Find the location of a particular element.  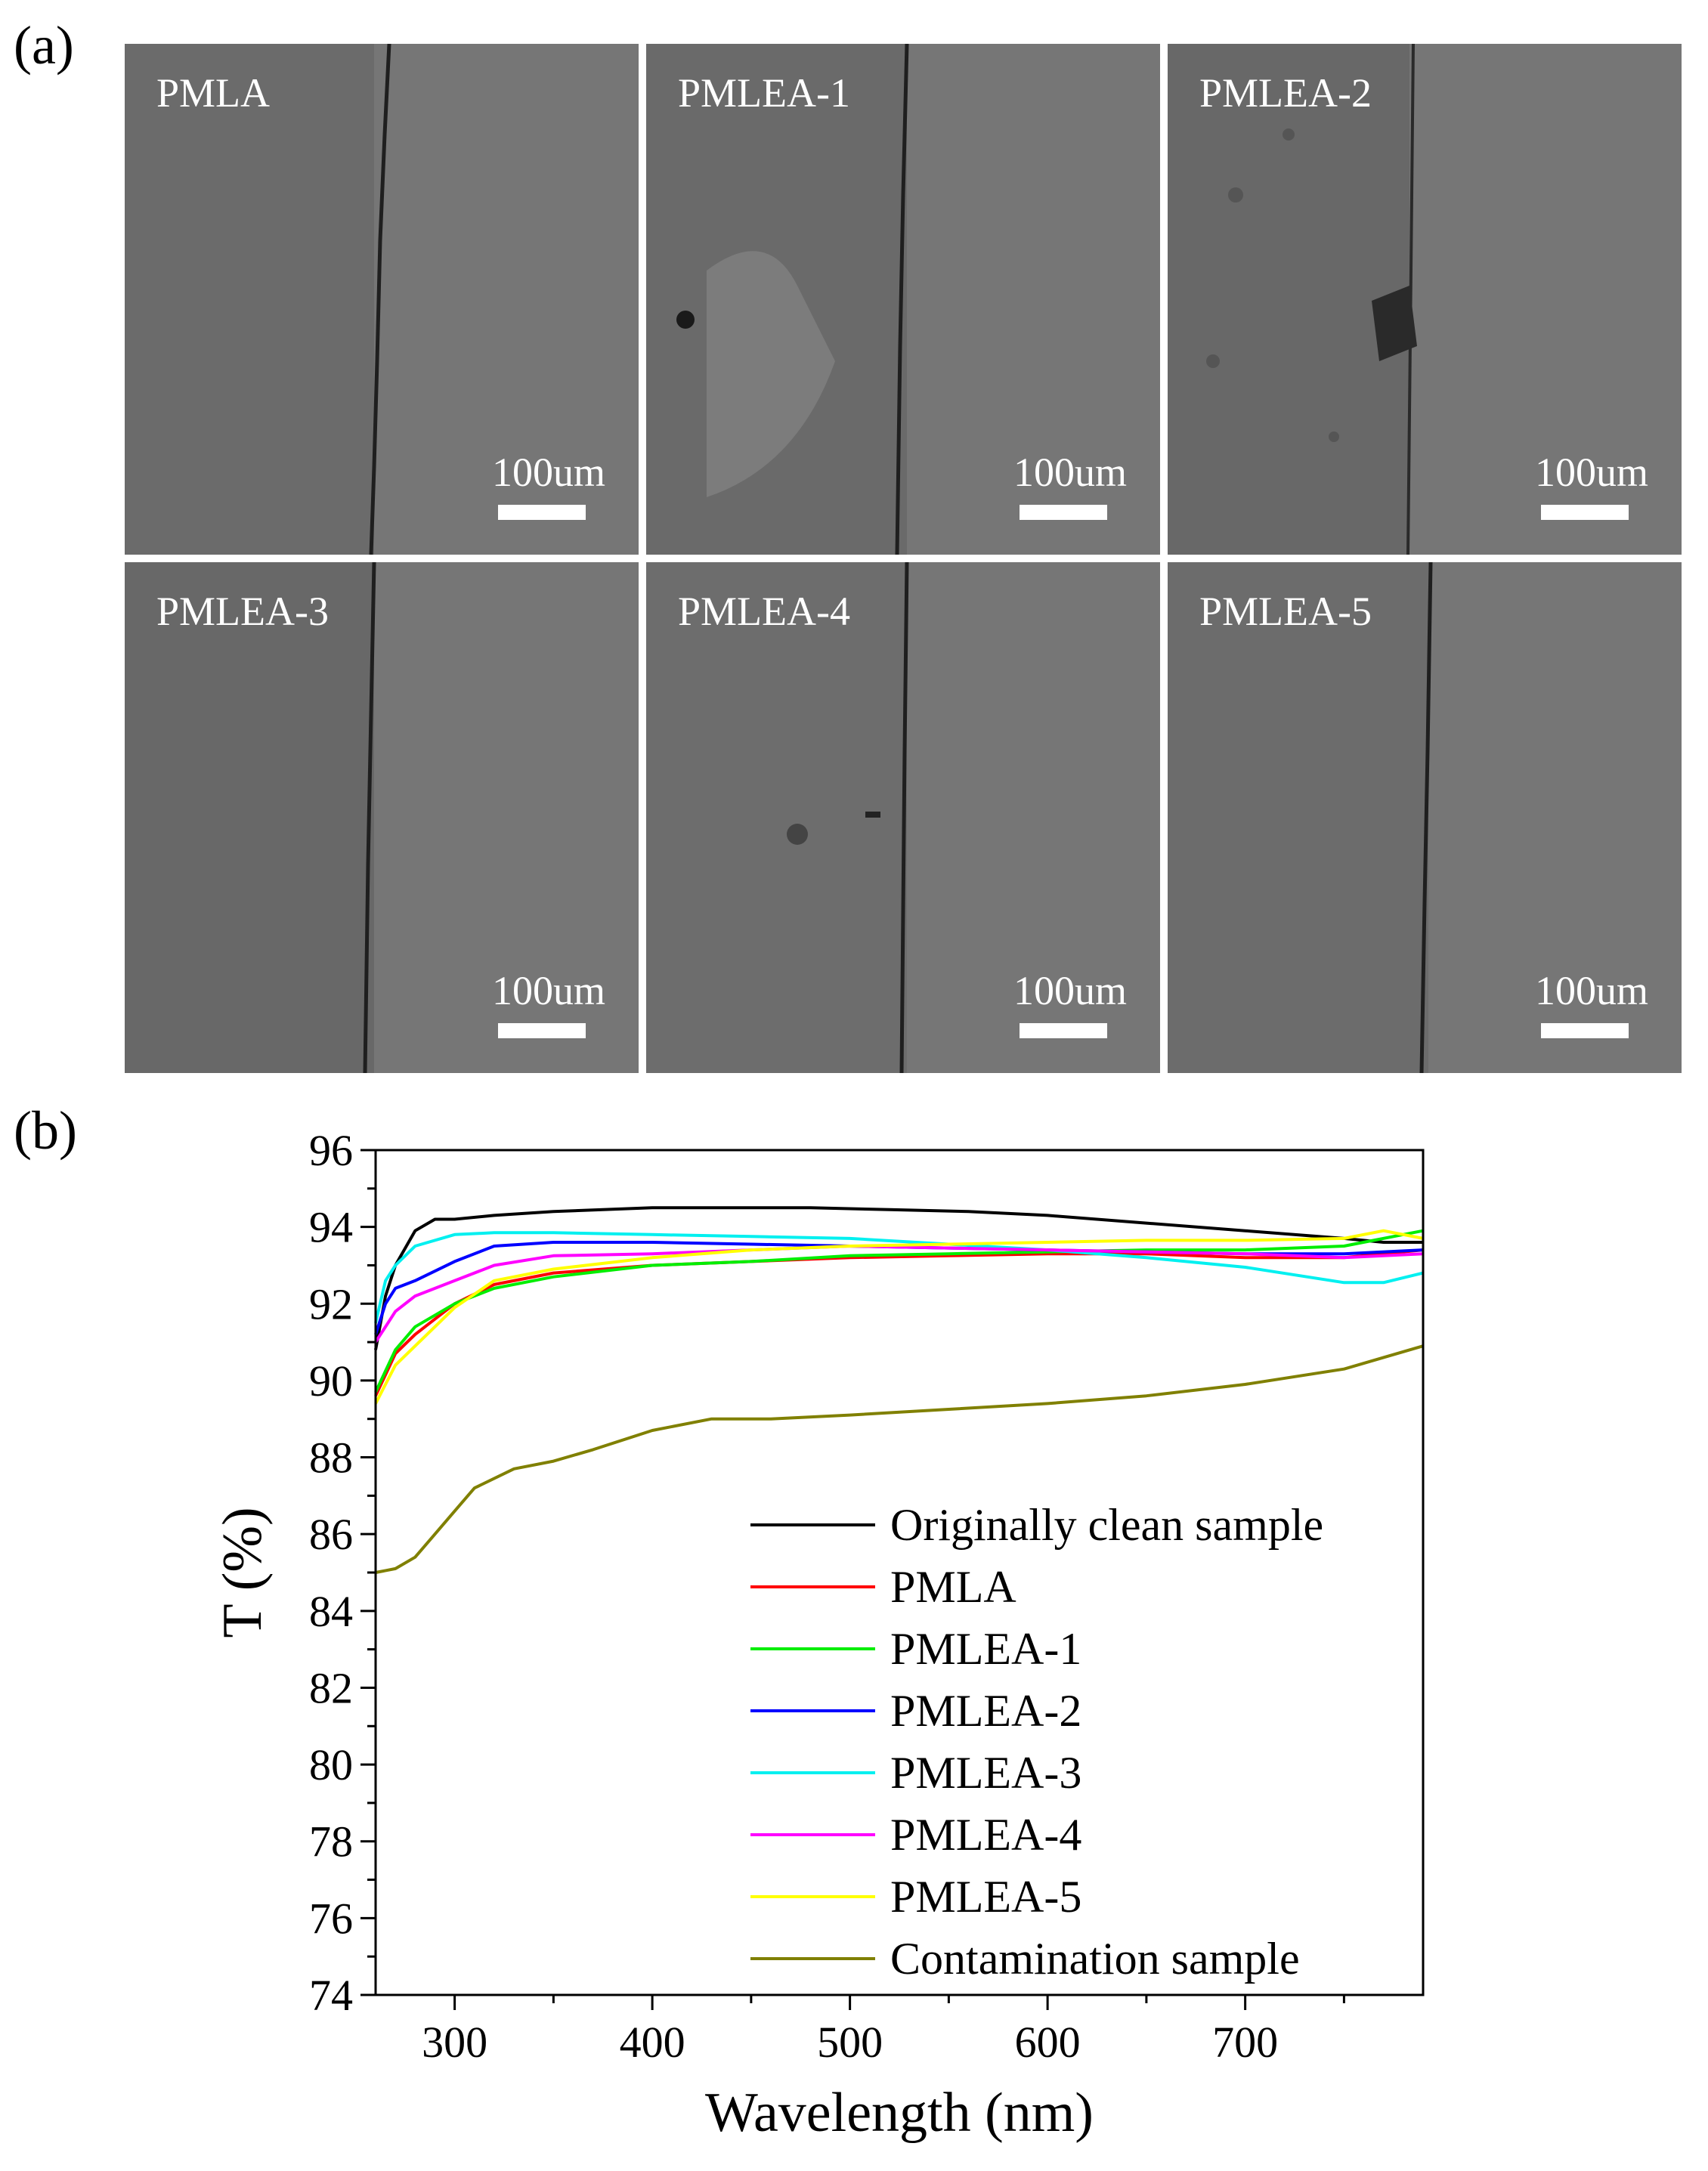

panel-label-a: (a) is located at coordinates (44, 45).